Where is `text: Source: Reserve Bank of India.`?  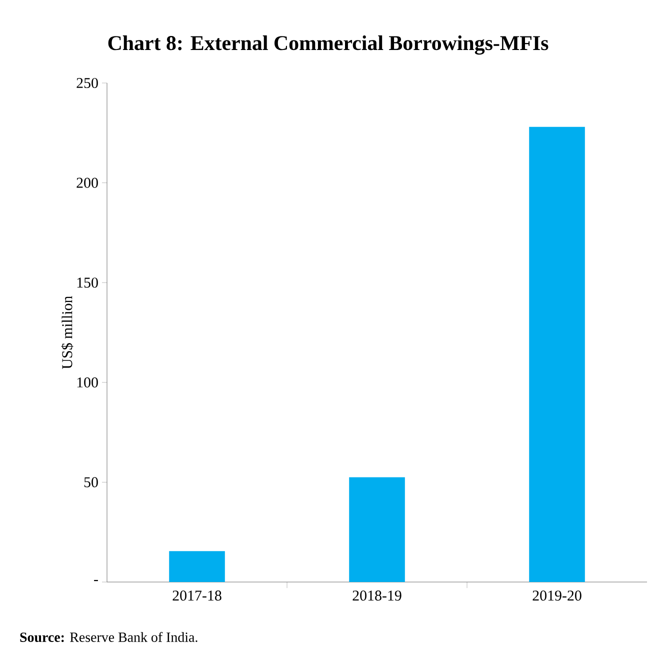 text: Source: Reserve Bank of India. is located at coordinates (109, 637).